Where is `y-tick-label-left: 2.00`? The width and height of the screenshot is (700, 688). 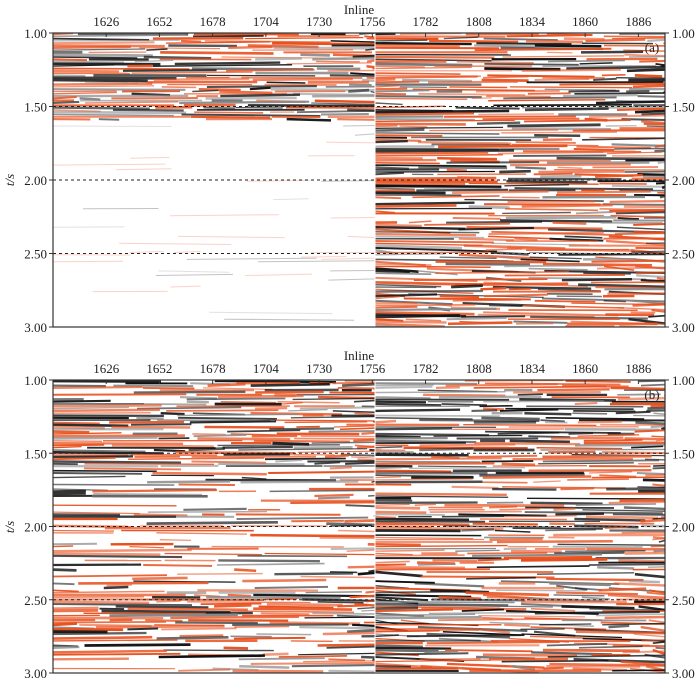
y-tick-label-left: 2.00 is located at coordinates (35, 527).